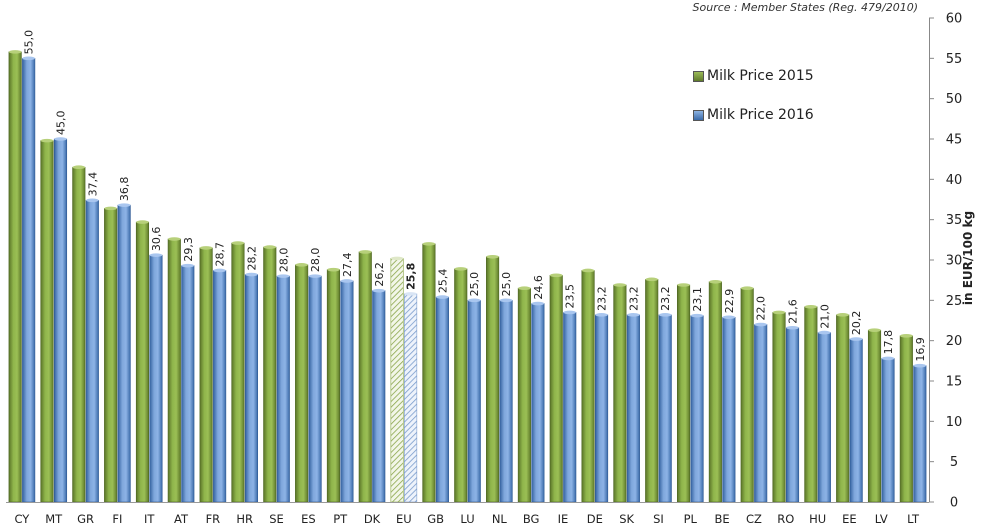  I want to click on bar-cap-2015-at, so click(174, 239).